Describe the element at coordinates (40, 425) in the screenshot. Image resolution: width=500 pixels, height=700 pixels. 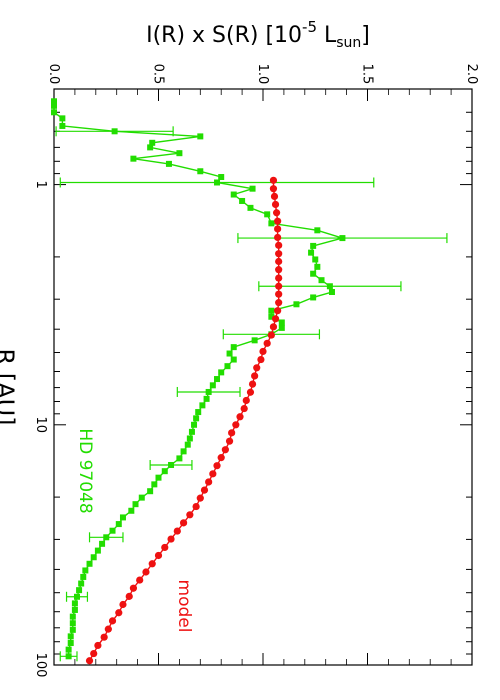
I see `r-tick-label: 10` at that location.